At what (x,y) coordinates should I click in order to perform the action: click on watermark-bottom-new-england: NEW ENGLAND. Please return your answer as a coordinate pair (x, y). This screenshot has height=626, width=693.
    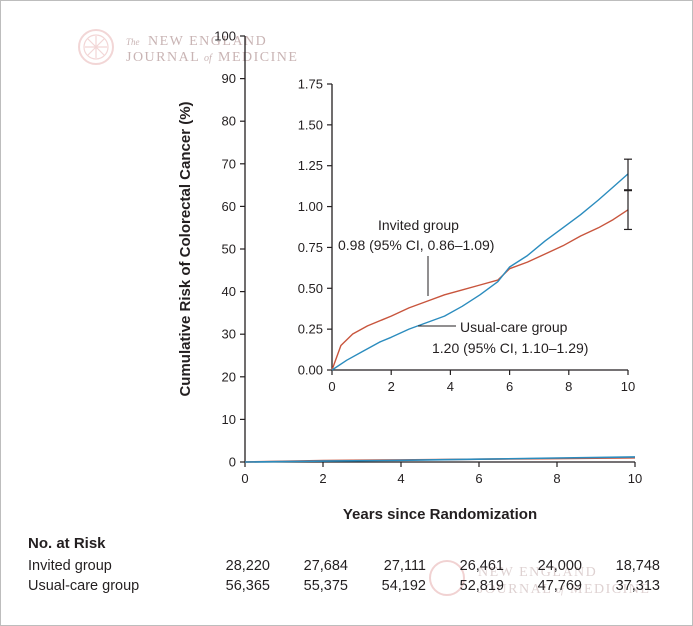
    Looking at the image, I should click on (537, 572).